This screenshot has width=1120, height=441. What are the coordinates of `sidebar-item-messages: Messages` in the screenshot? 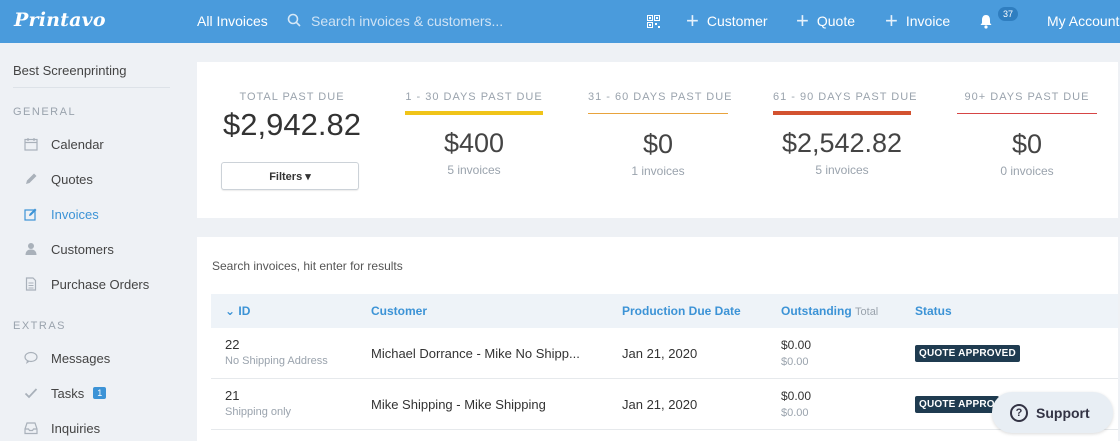 It's located at (67, 358).